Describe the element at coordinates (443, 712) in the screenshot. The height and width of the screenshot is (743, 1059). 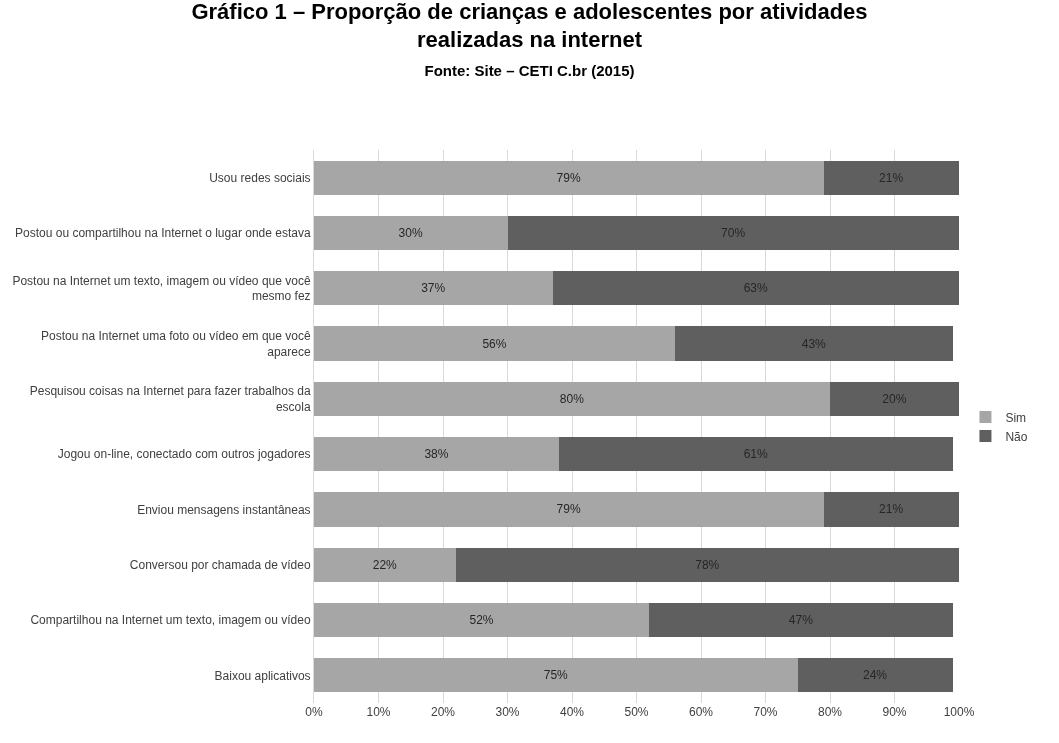
I see `x-tick-label: 20%` at that location.